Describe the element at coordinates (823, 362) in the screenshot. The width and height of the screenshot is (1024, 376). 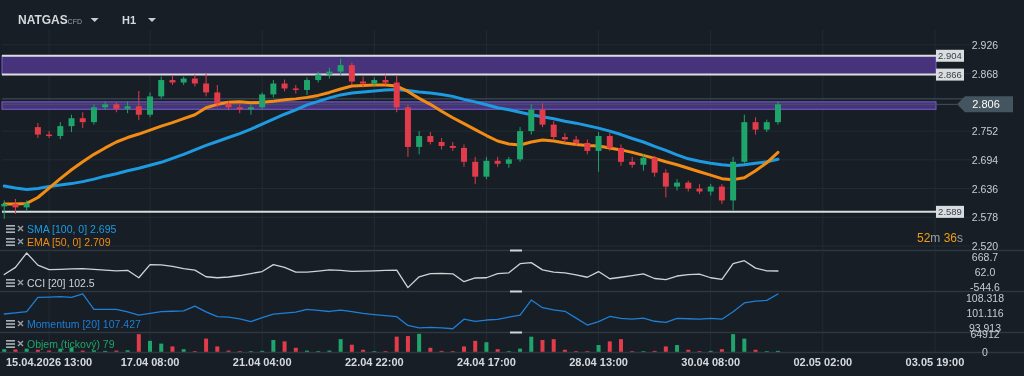
I see `x-tick-label: 02.05 02:00` at that location.